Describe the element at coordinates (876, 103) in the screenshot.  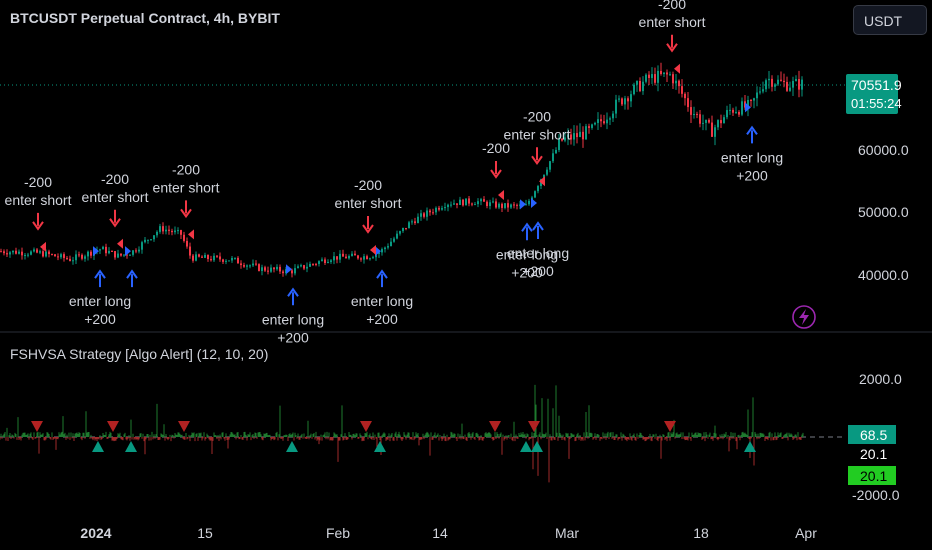
I see `countdown-timer: 01:55:24` at that location.